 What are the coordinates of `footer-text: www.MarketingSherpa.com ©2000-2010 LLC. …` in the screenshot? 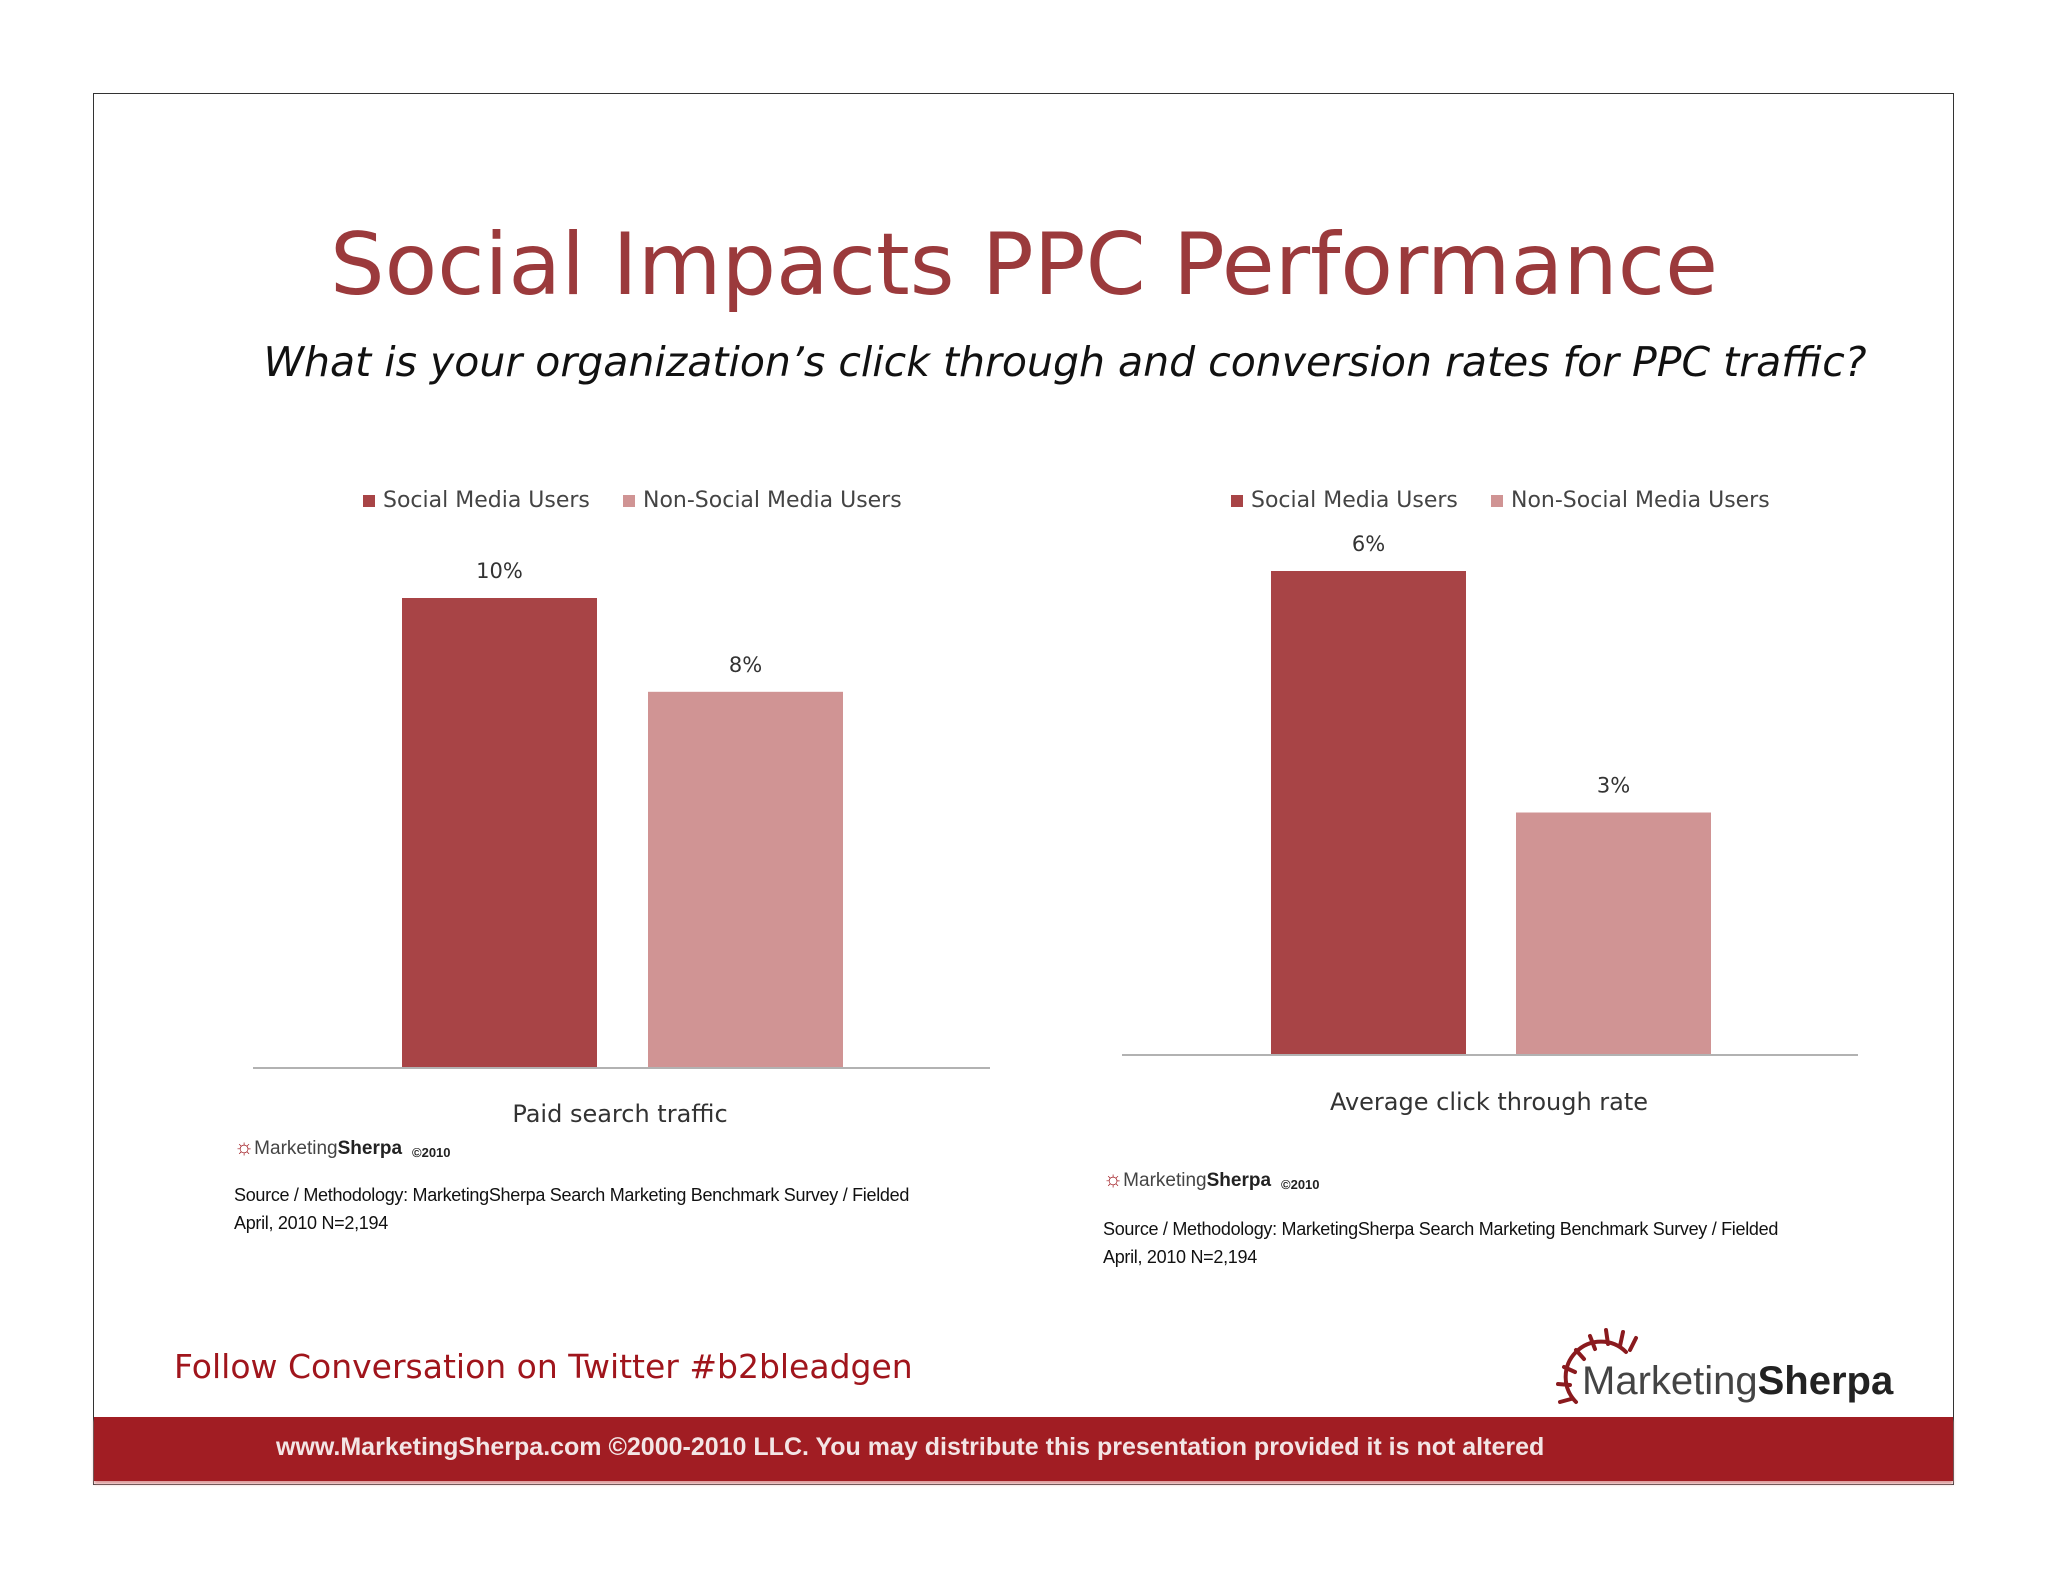 It's located at (910, 1447).